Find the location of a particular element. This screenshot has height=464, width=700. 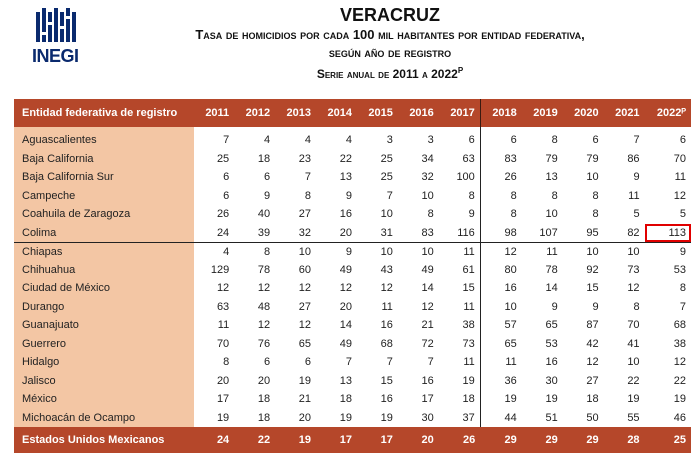

year-column-header: 2016 is located at coordinates (418, 113).